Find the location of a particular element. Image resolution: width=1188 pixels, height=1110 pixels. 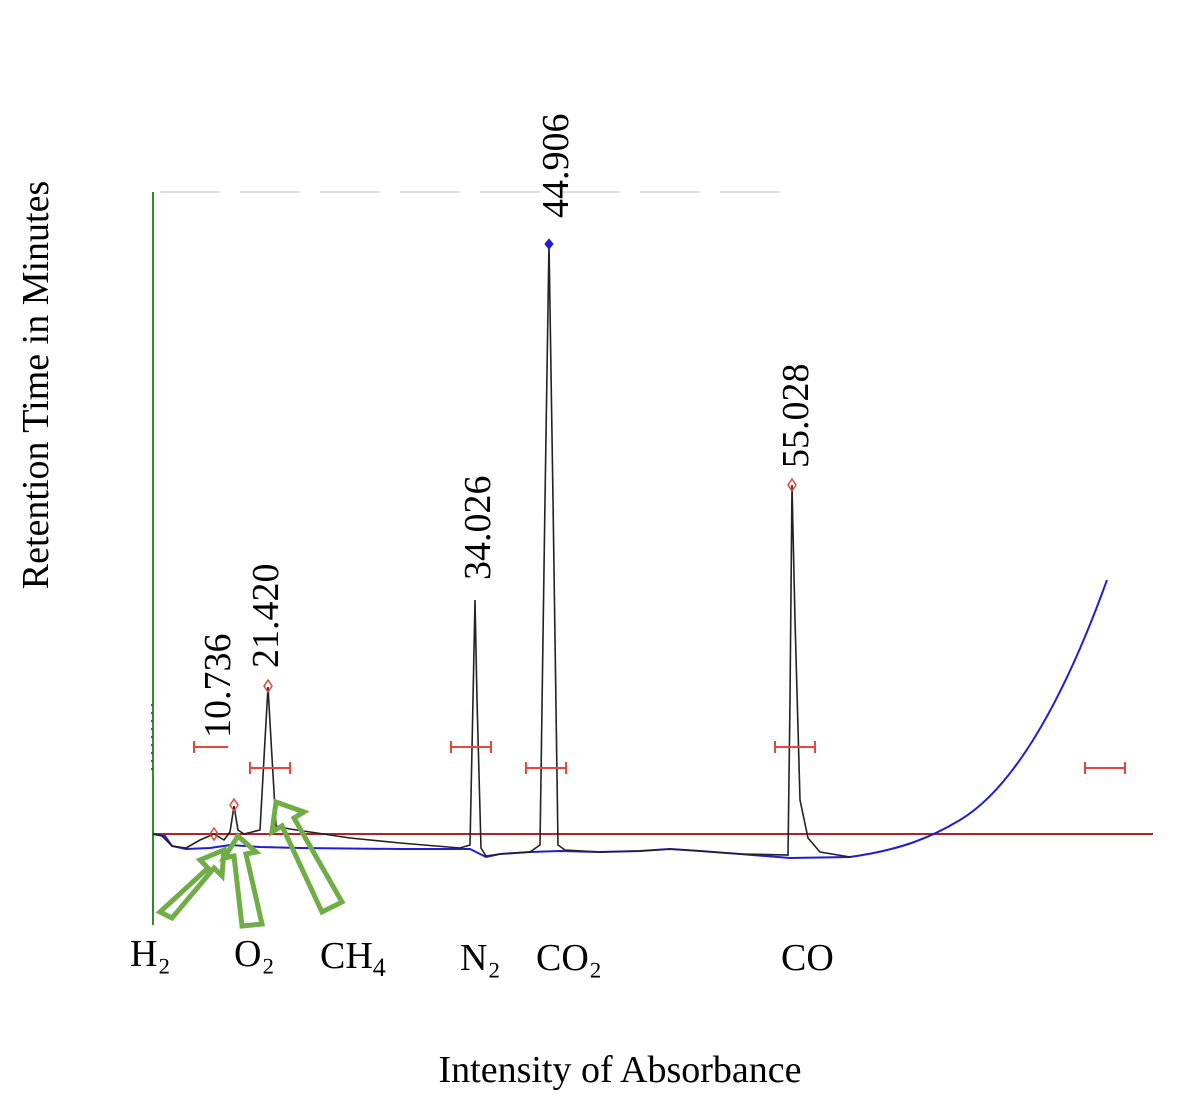

peak-marker-55.028 is located at coordinates (792, 485).